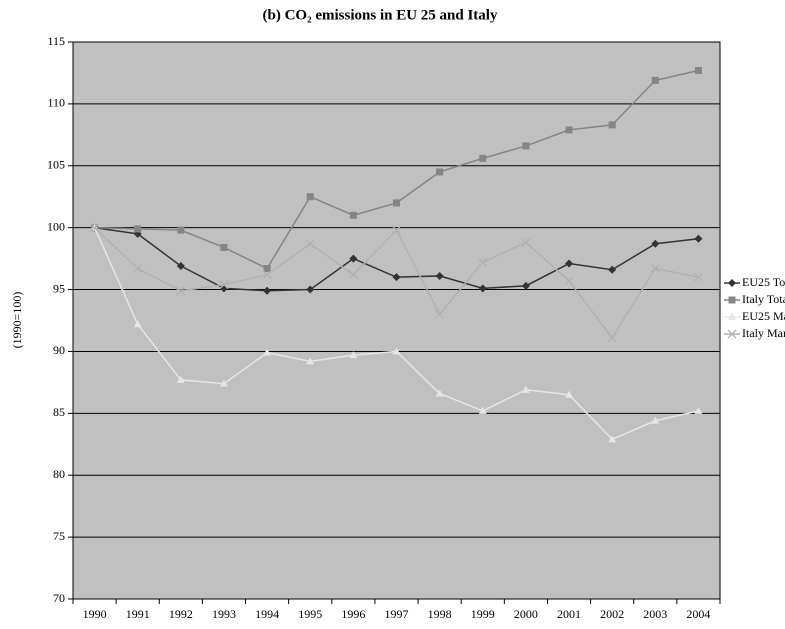 The image size is (785, 629). What do you see at coordinates (698, 614) in the screenshot?
I see `x-tick-label: 2004` at bounding box center [698, 614].